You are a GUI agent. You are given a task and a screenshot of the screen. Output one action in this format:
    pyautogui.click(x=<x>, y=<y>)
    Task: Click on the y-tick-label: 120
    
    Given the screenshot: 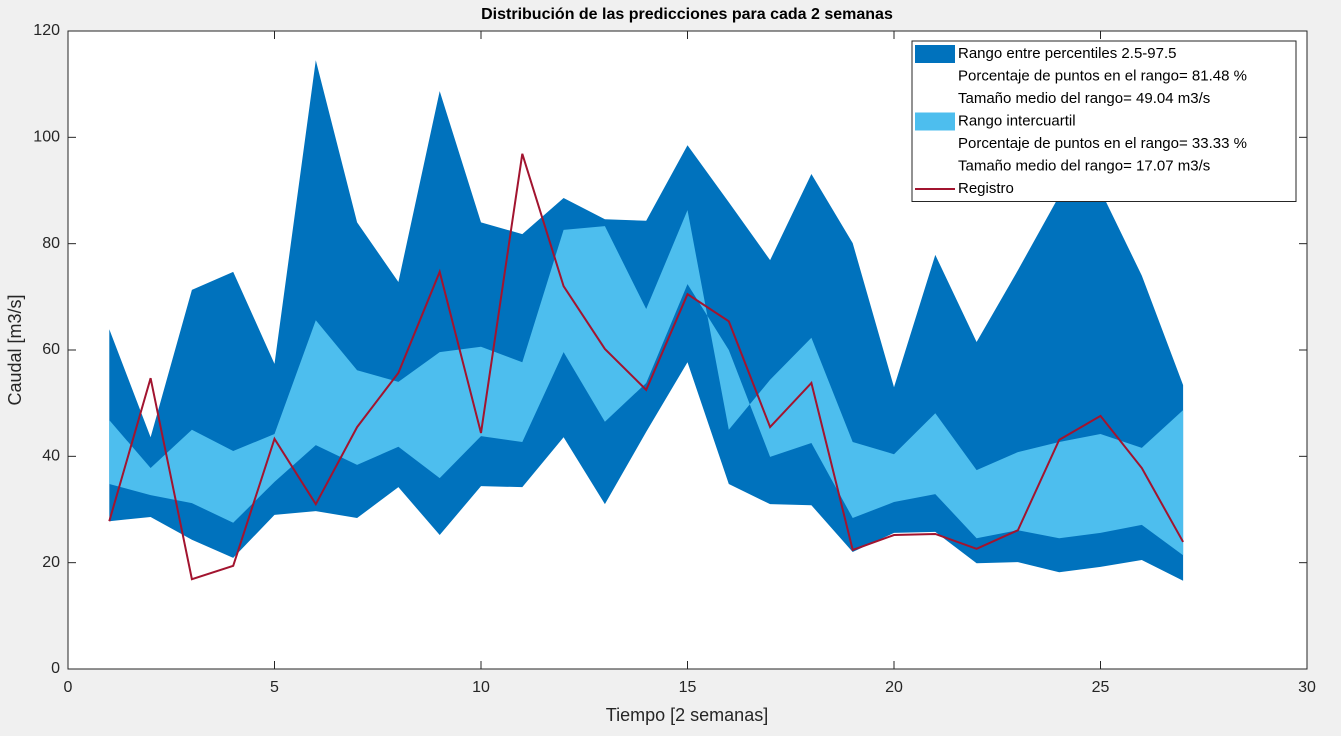 What is the action you would take?
    pyautogui.click(x=46, y=30)
    